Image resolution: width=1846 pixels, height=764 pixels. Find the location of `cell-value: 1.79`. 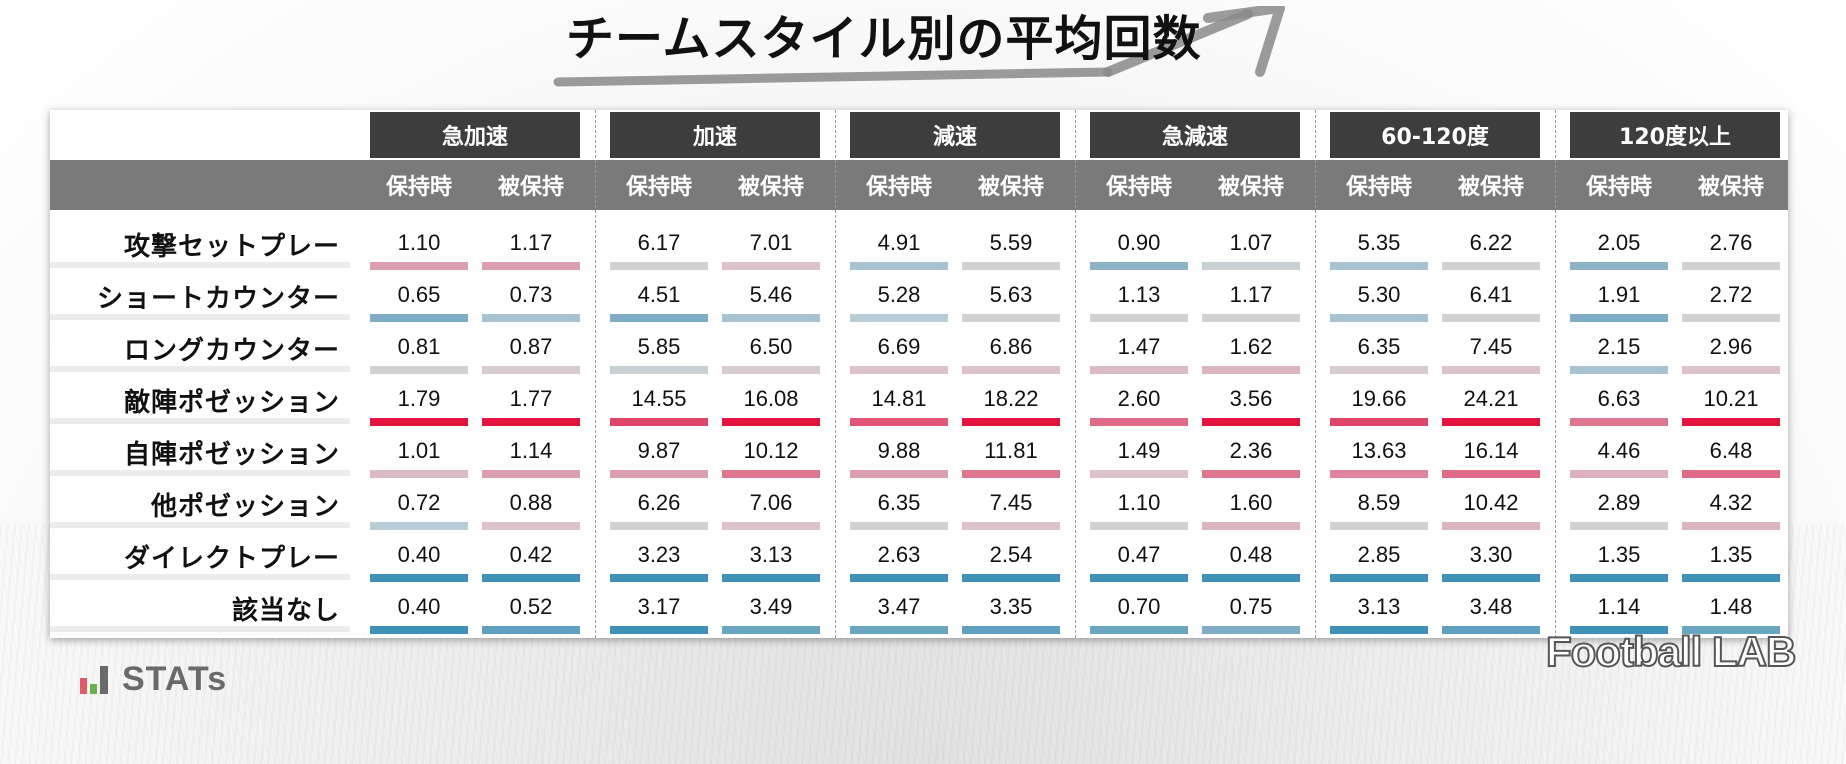

cell-value: 1.79 is located at coordinates (419, 398).